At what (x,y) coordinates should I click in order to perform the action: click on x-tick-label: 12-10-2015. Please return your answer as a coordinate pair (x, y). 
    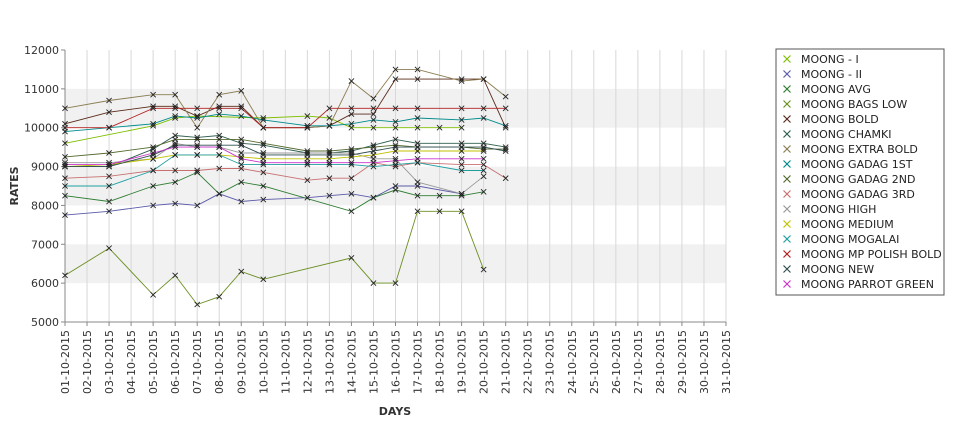
    Looking at the image, I should click on (307, 362).